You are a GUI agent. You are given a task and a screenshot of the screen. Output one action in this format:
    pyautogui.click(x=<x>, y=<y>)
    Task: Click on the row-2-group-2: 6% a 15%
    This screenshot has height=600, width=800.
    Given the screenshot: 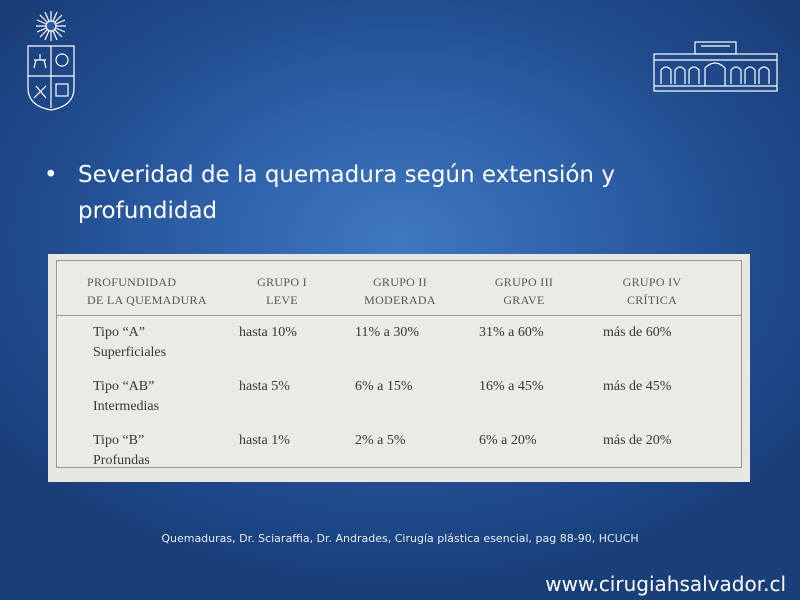 What is the action you would take?
    pyautogui.click(x=384, y=386)
    